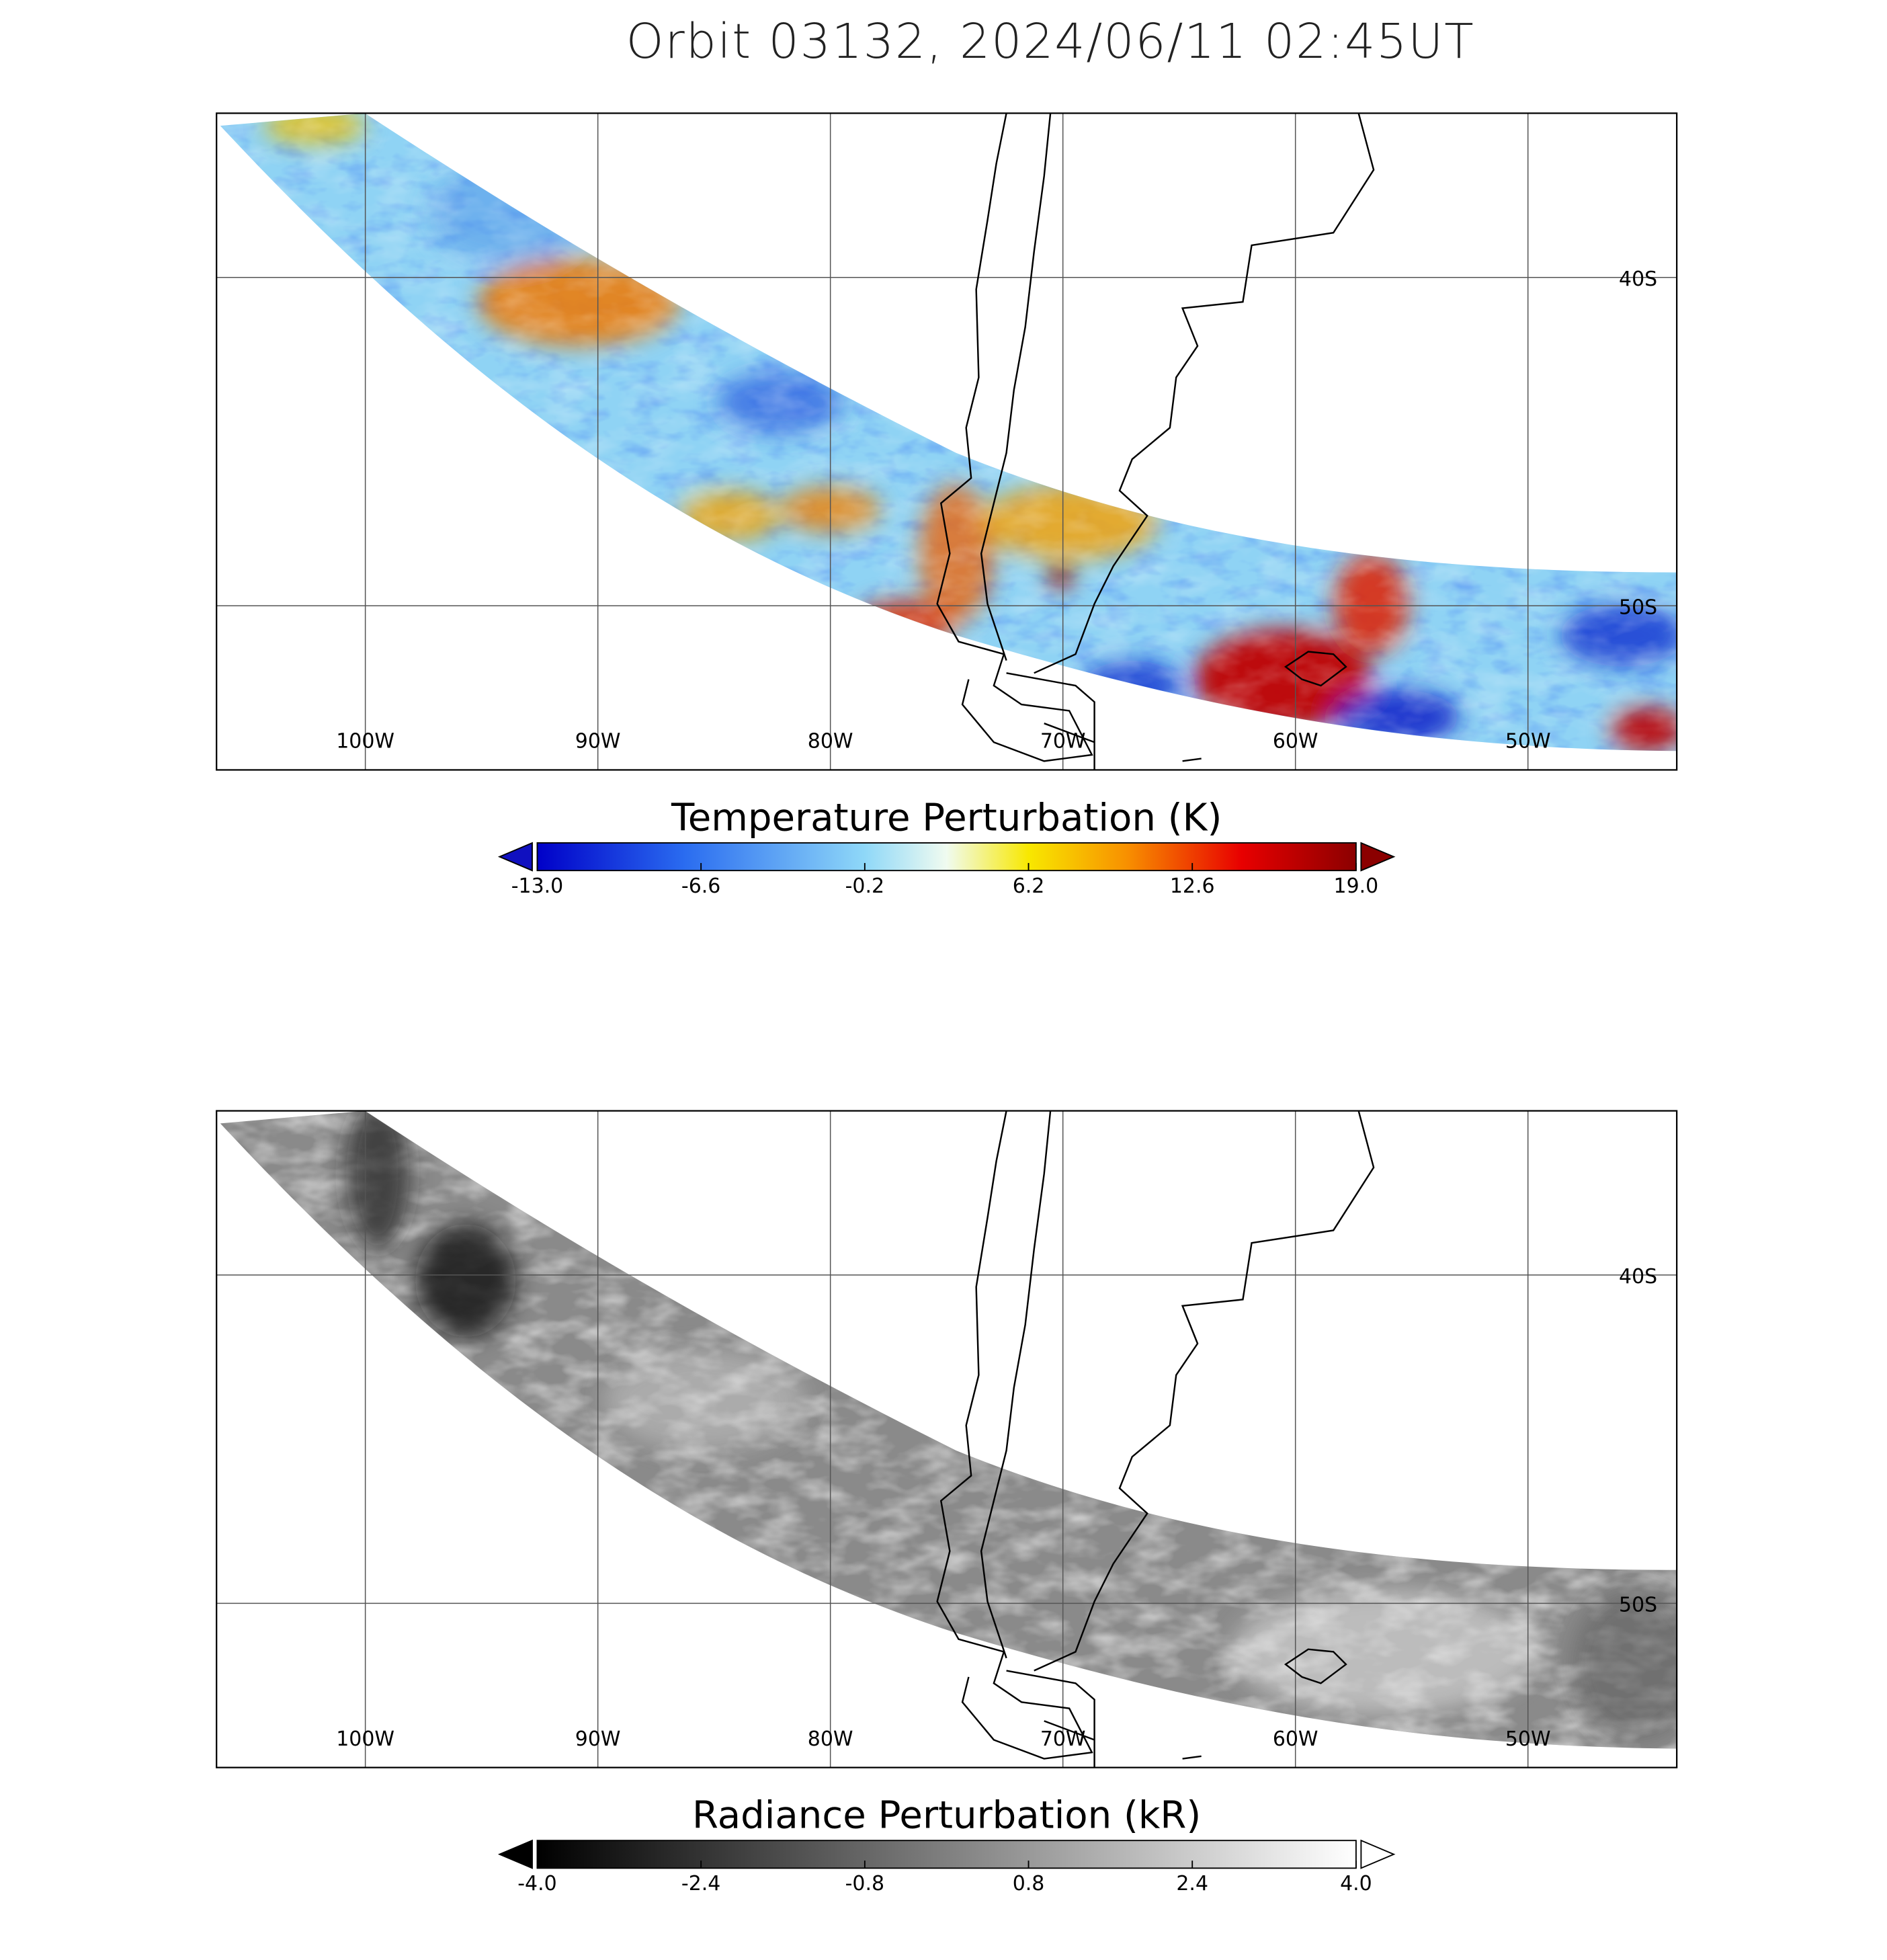 This screenshot has height=1960, width=1887. What do you see at coordinates (1051, 41) in the screenshot?
I see `figure-title: Orbit 03132, 2024/06/11 02:45UT` at bounding box center [1051, 41].